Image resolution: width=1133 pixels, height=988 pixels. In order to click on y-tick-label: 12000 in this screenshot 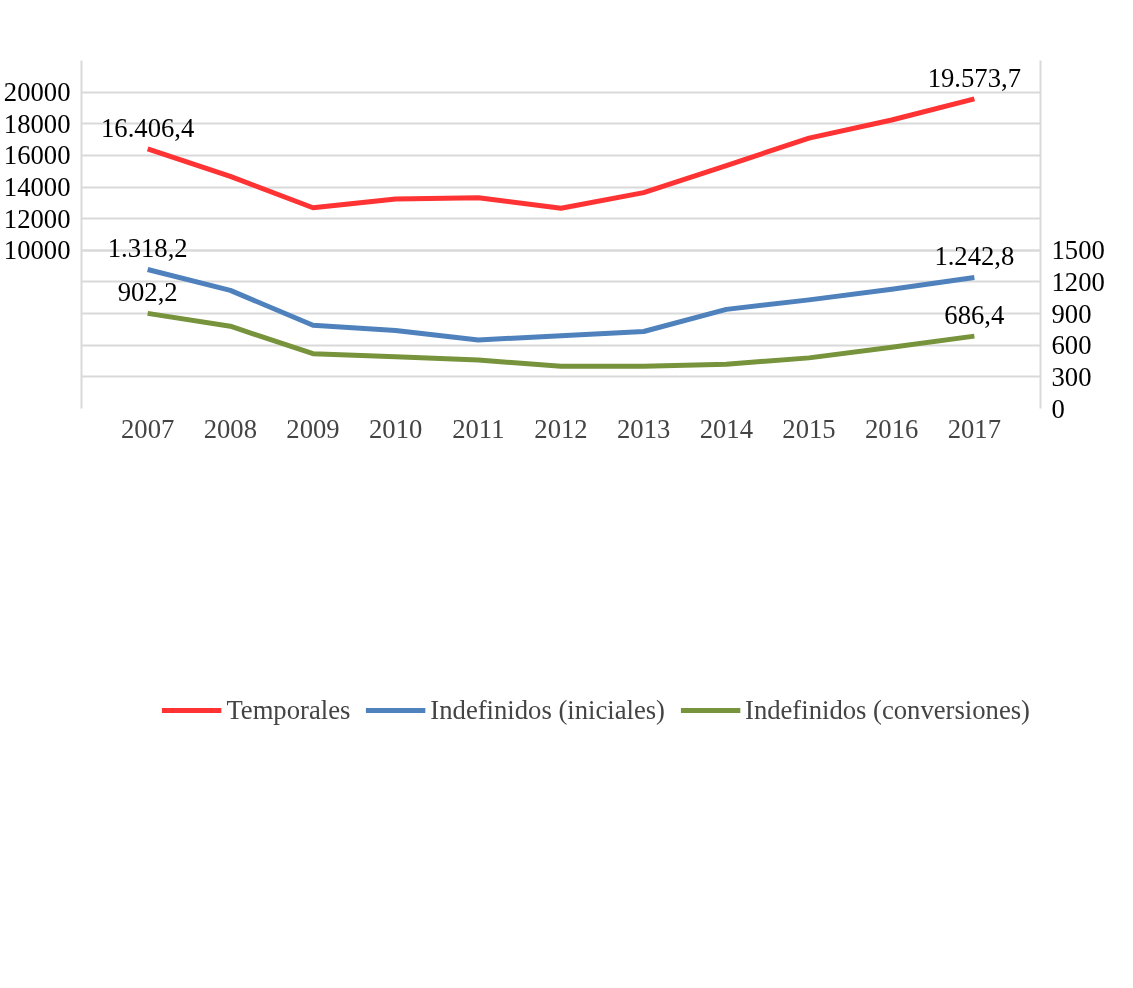, I will do `click(37, 218)`.